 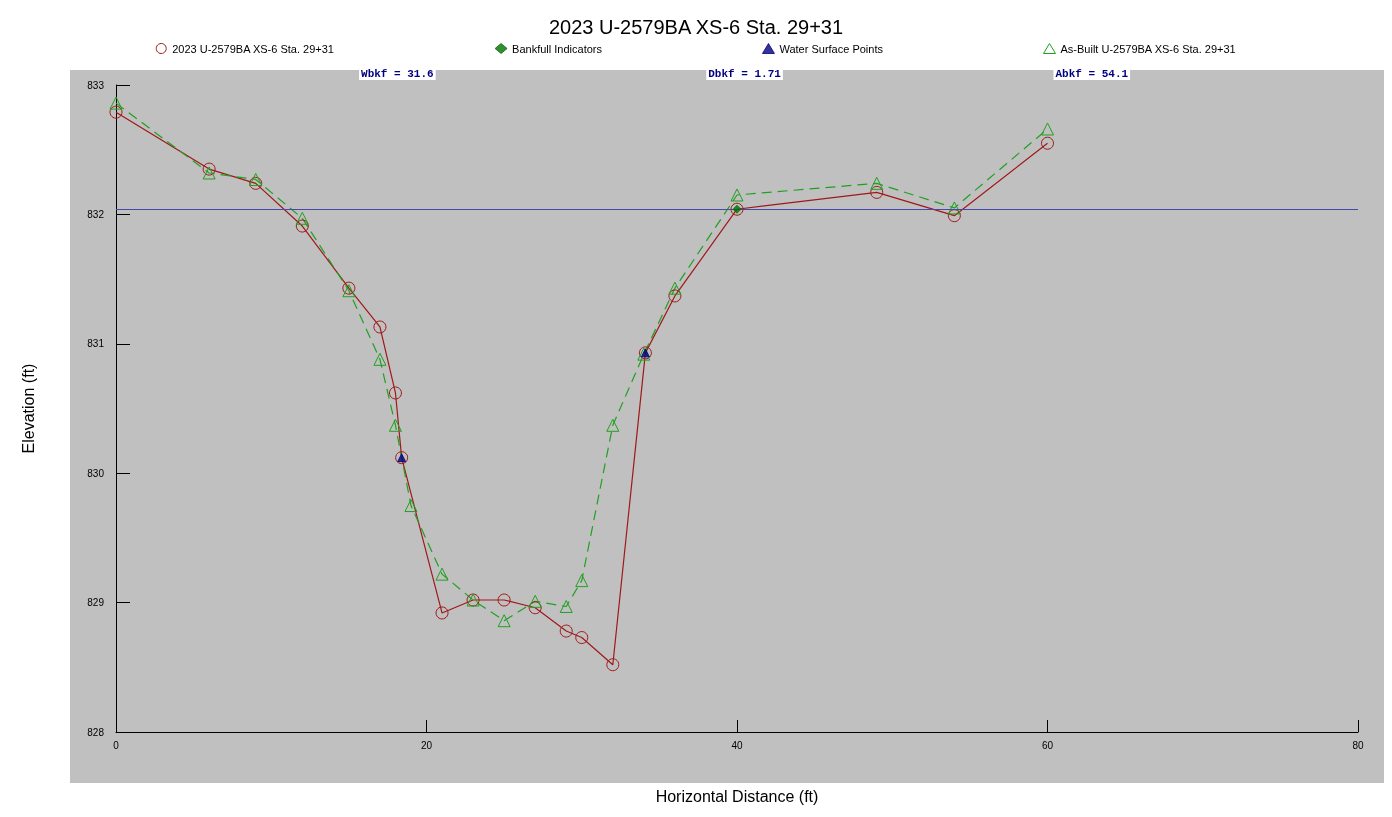 I want to click on text: Wbkf = 31.6, so click(x=397, y=73).